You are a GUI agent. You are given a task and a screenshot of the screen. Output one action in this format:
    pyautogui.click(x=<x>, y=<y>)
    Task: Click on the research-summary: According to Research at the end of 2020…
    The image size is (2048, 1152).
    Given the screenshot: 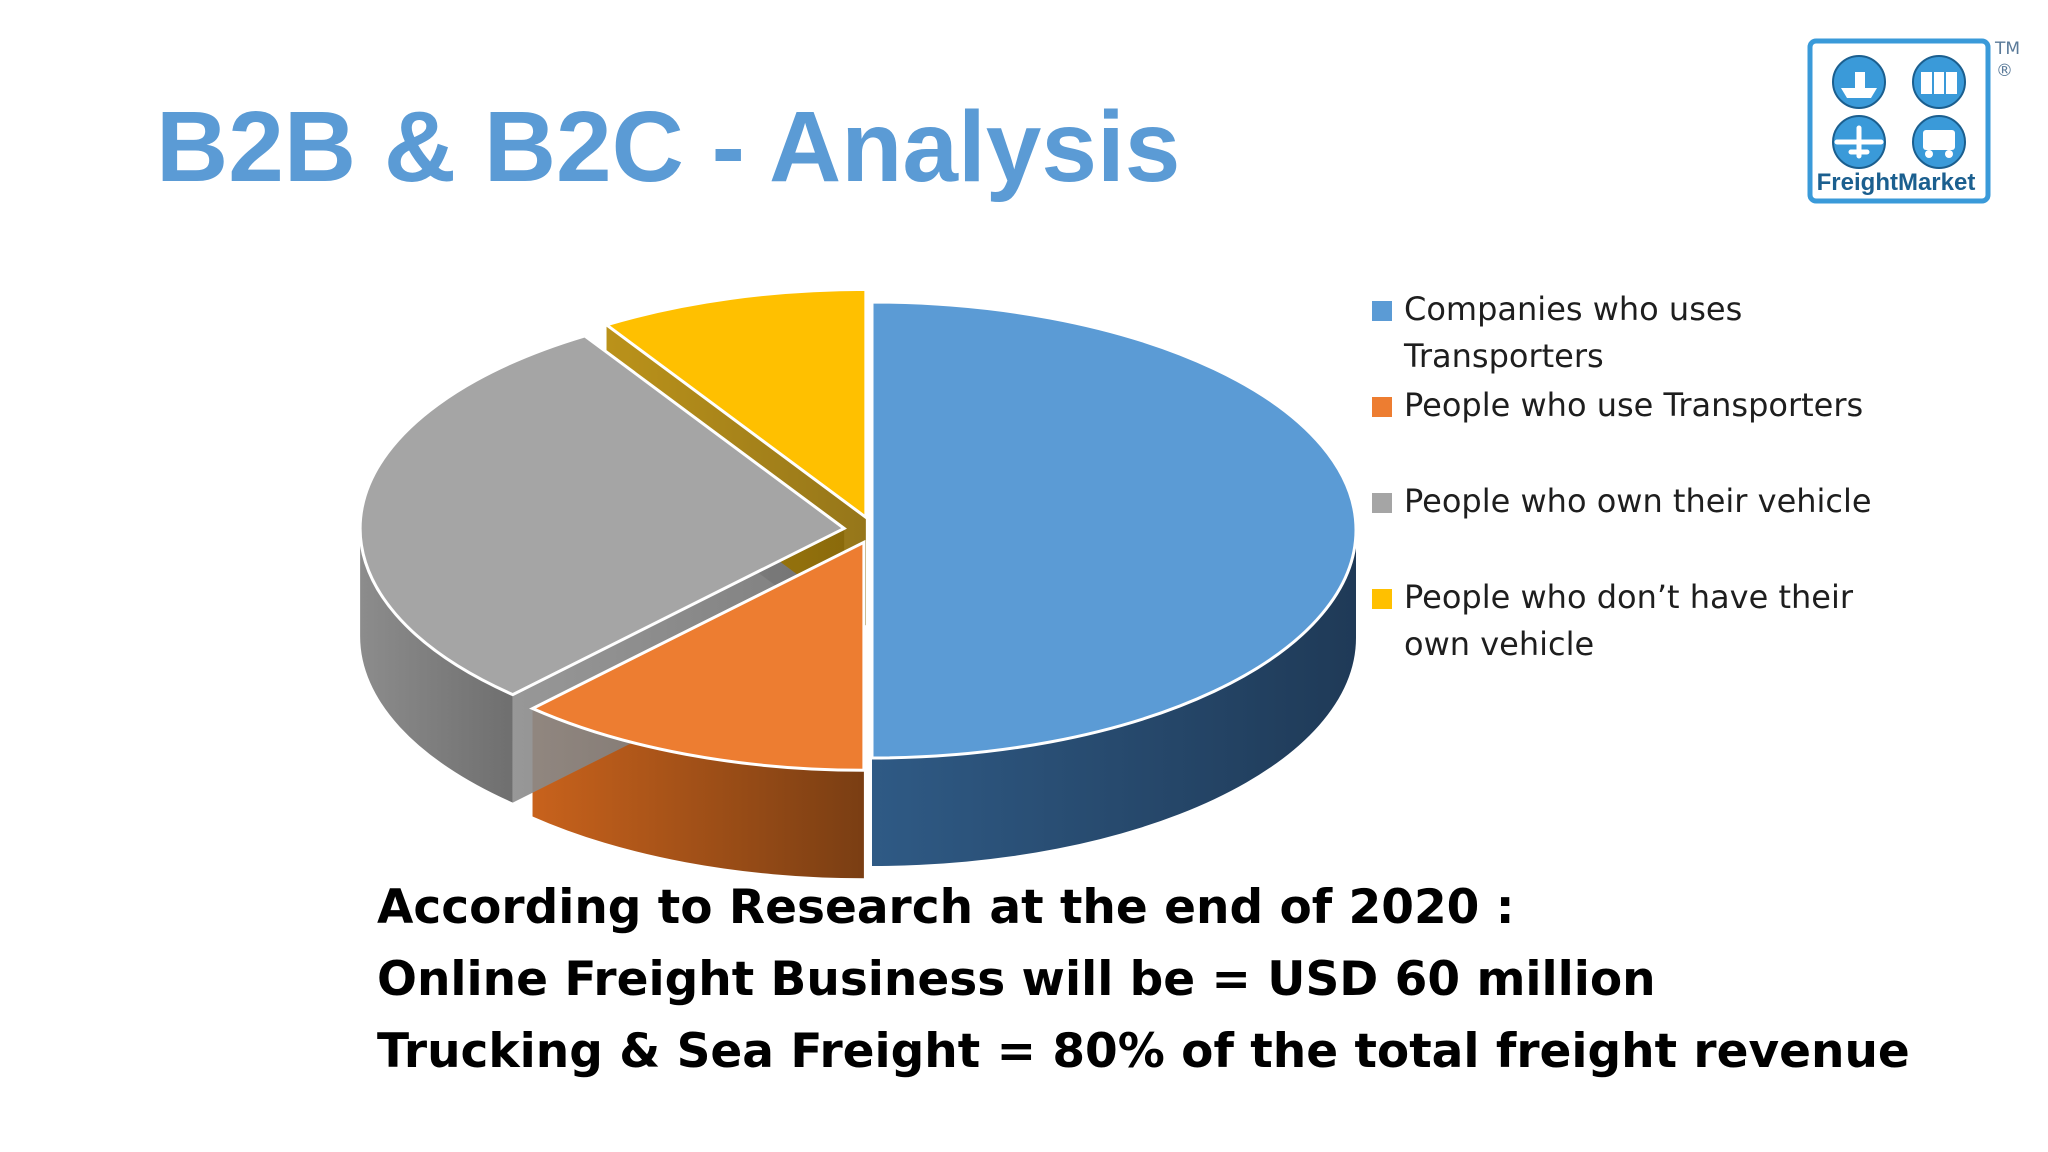 What is the action you would take?
    pyautogui.click(x=1143, y=980)
    